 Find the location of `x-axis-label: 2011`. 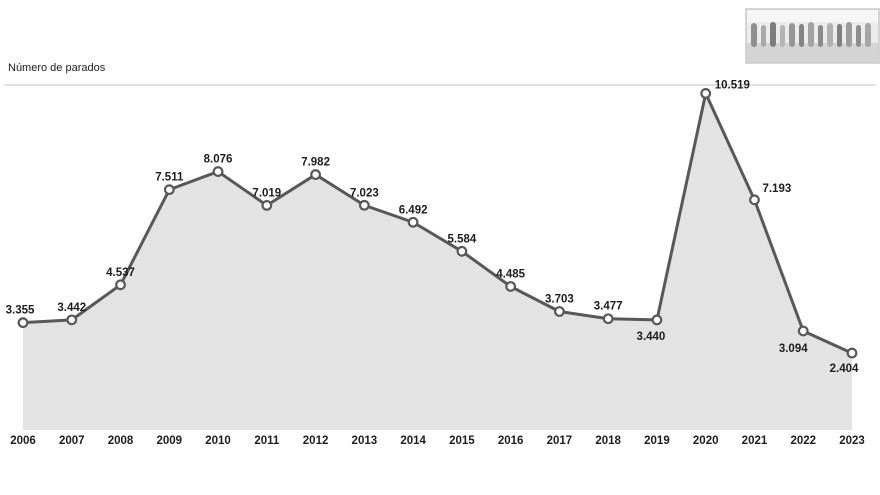

x-axis-label: 2011 is located at coordinates (267, 441).